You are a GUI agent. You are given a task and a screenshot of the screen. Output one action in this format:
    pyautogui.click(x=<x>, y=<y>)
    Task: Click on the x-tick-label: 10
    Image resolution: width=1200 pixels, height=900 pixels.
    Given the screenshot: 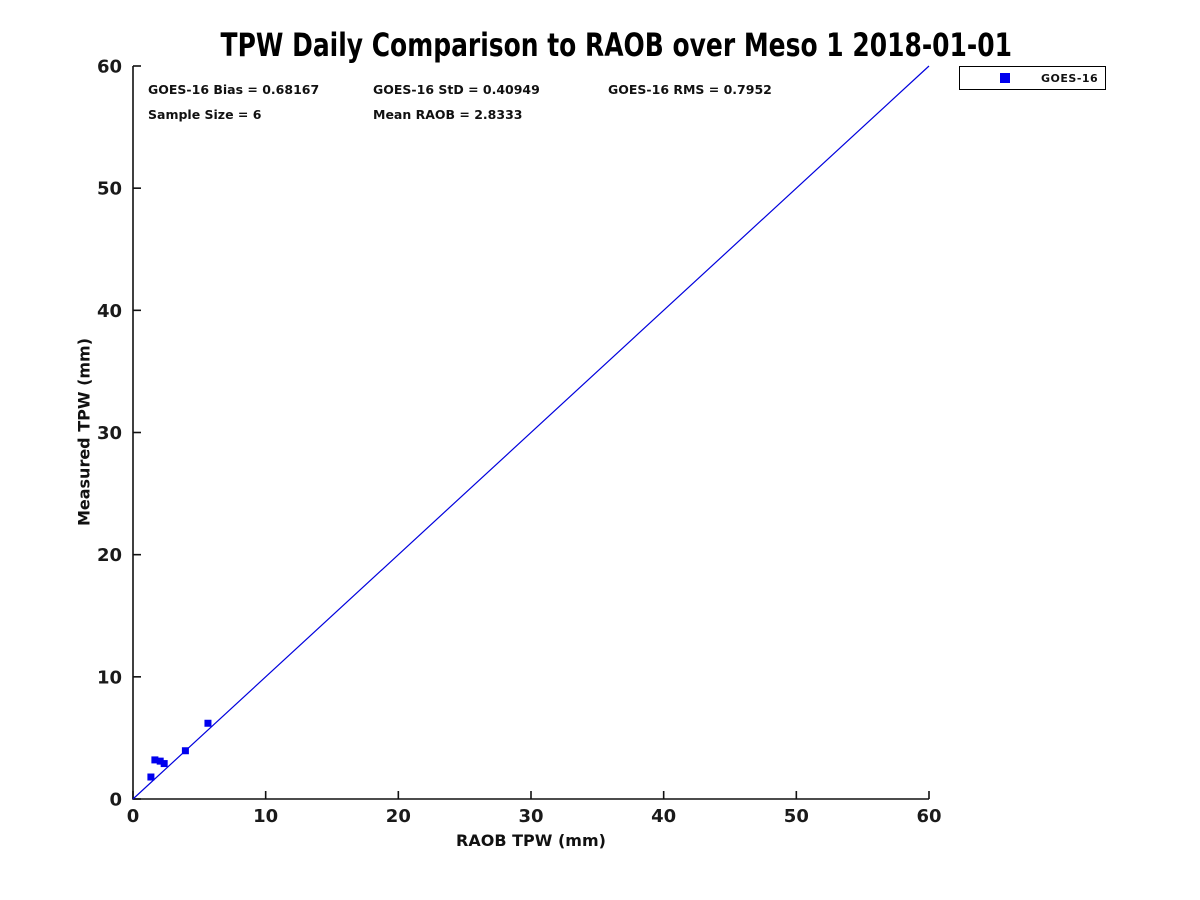 What is the action you would take?
    pyautogui.click(x=265, y=816)
    